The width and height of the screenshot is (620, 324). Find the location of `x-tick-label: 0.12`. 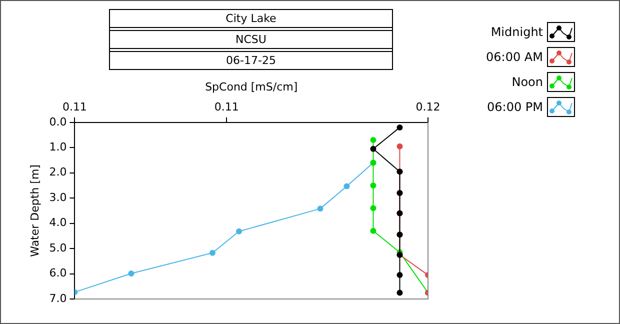

x-tick-label: 0.12 is located at coordinates (428, 107).